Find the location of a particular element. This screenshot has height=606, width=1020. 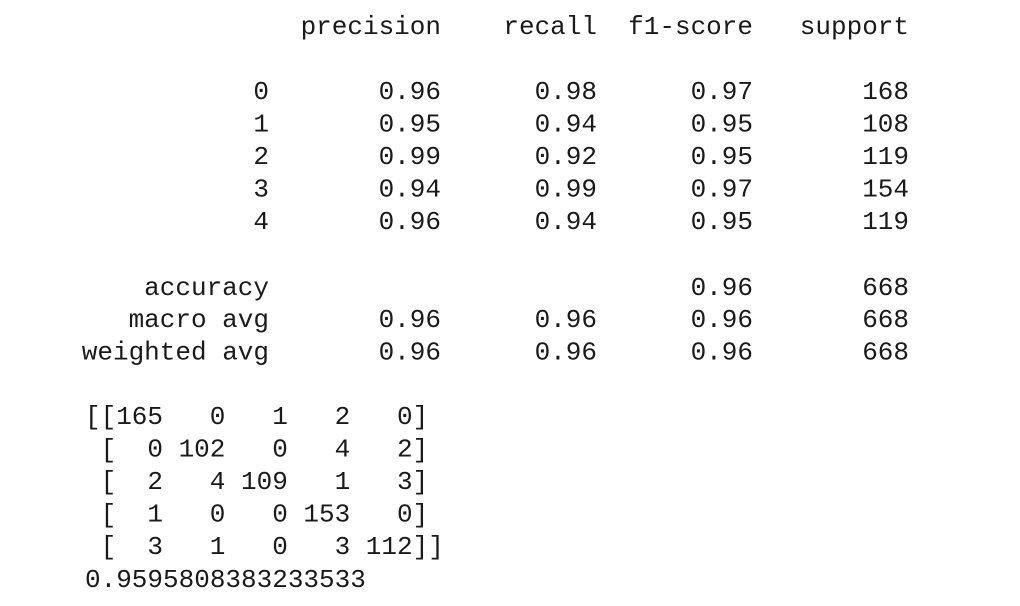

matrix-brackets: [[ [ [ [ [ ] ] ] ] ]] is located at coordinates (264, 482).